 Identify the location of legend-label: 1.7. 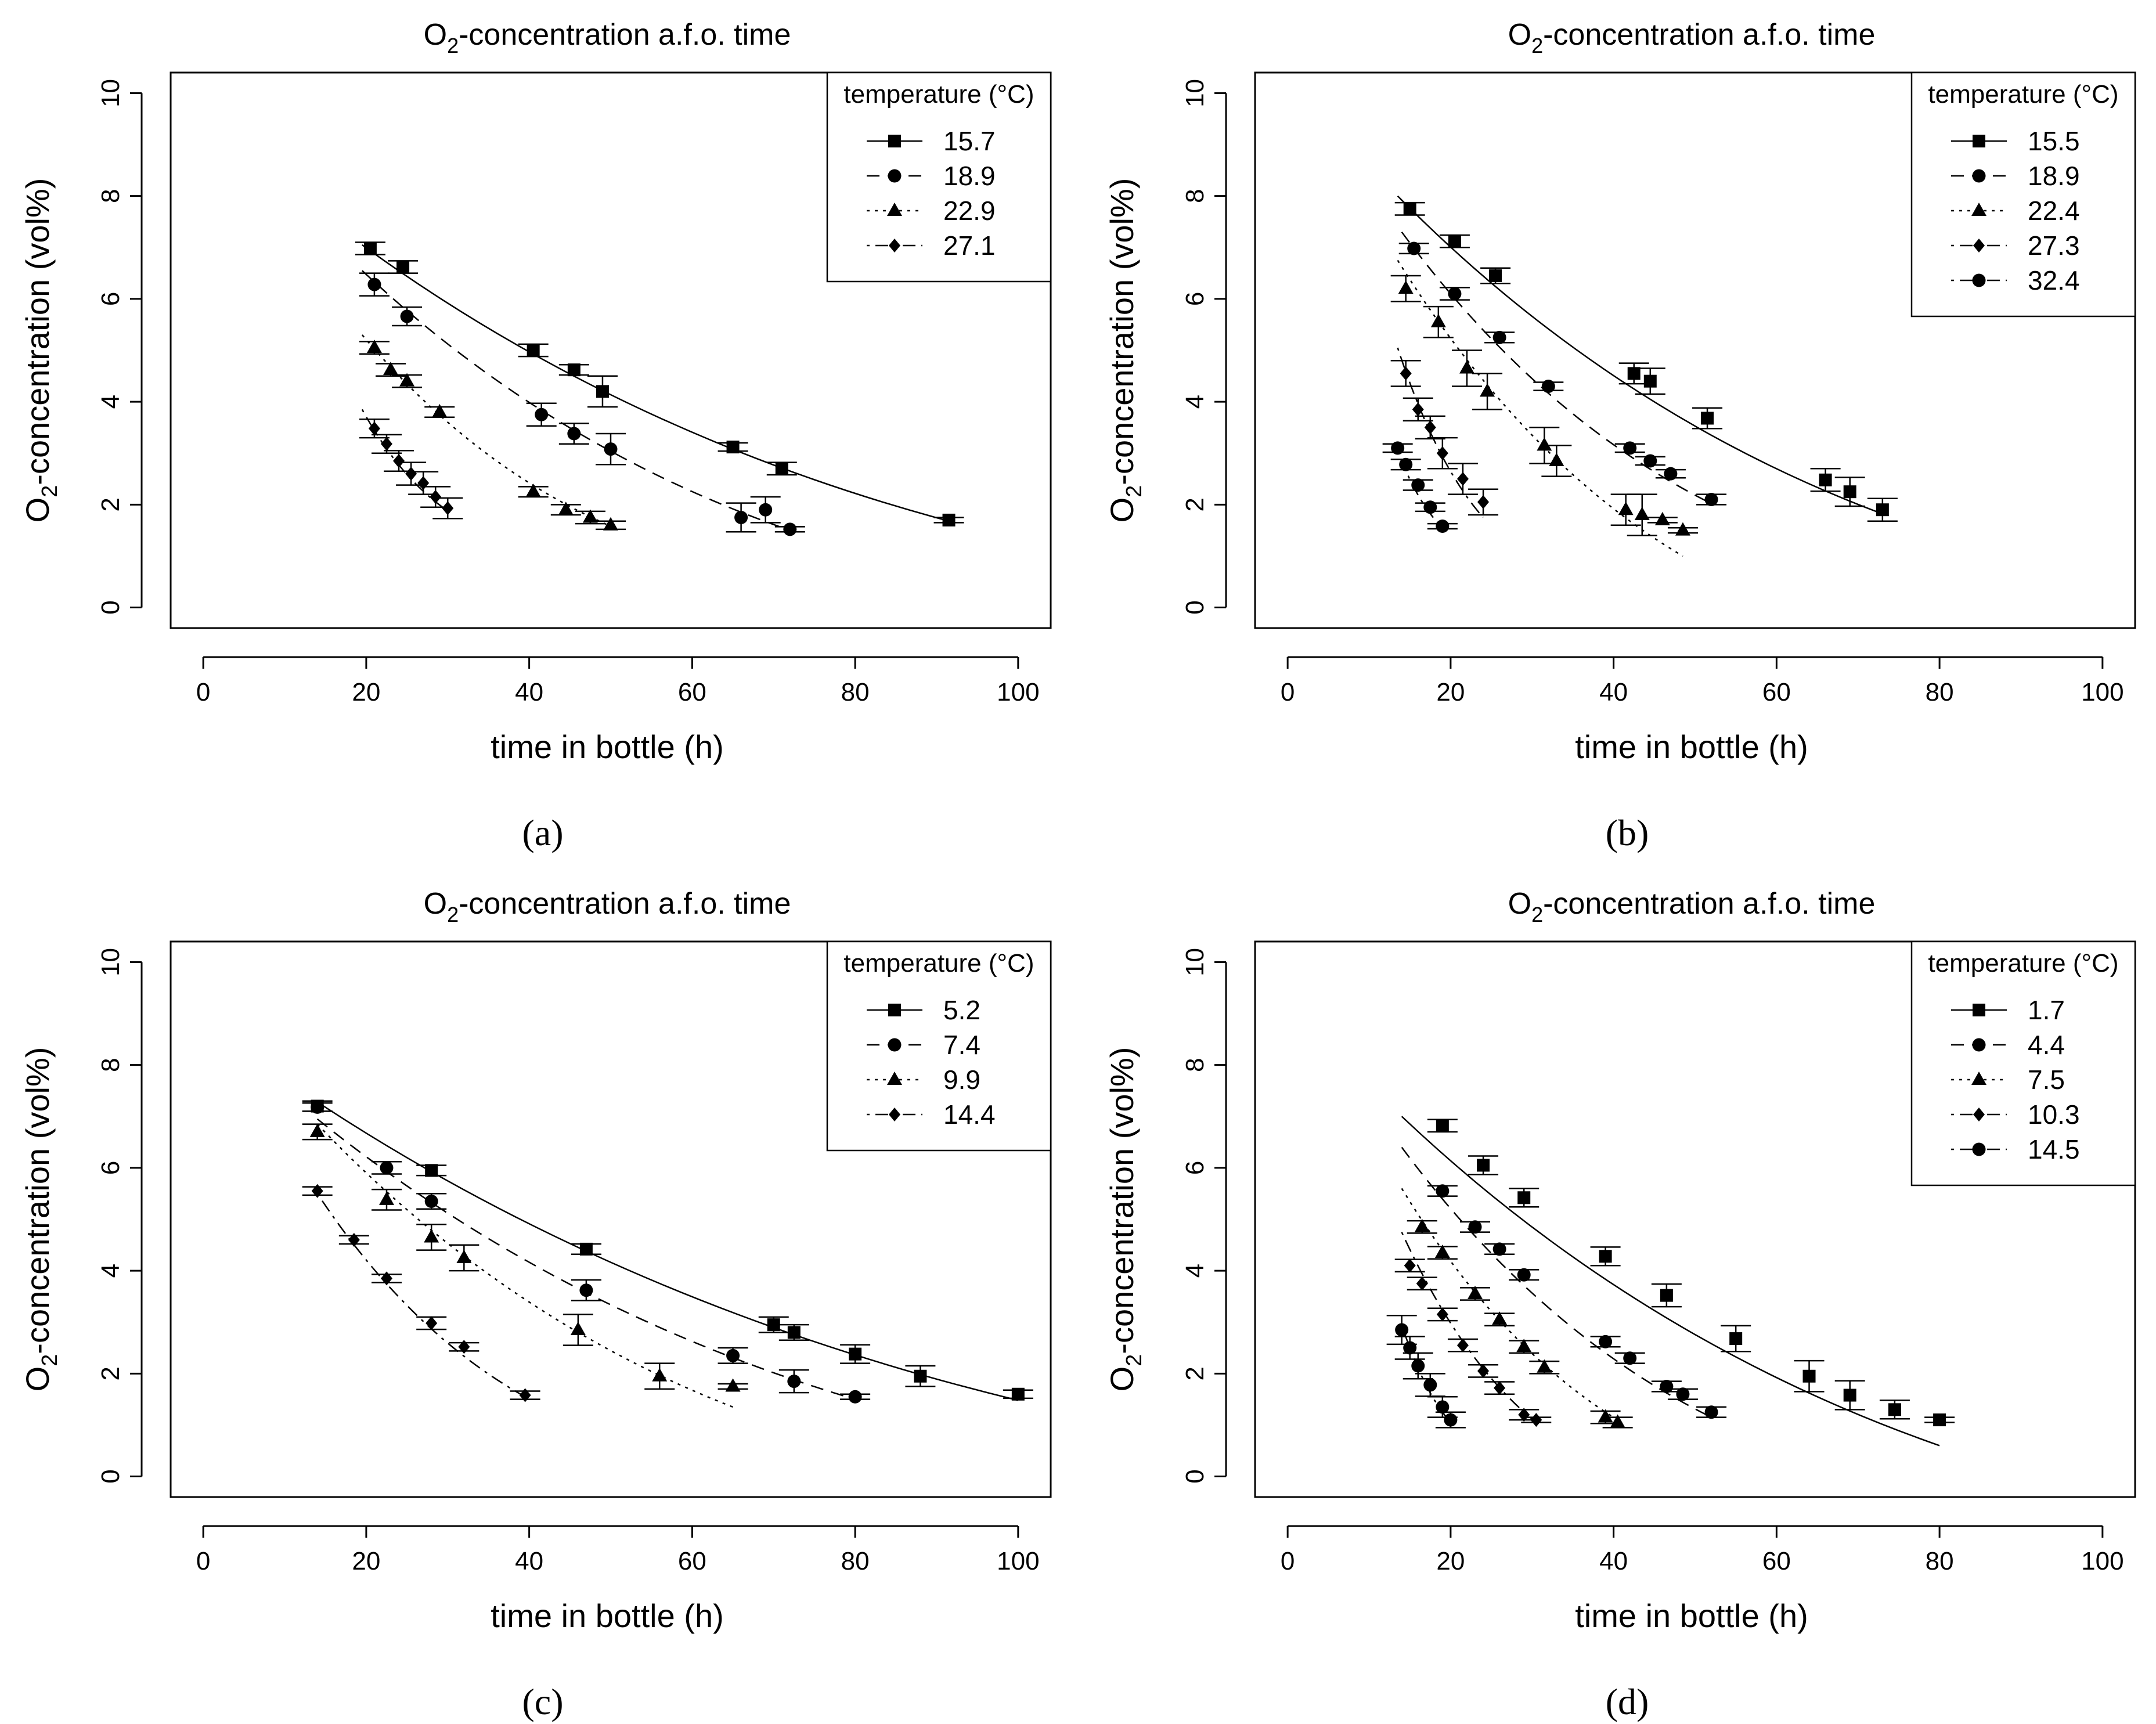
(2047, 1010).